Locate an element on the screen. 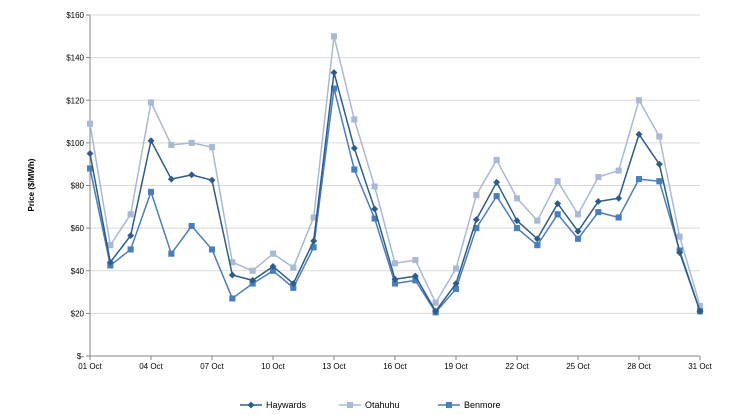 This screenshot has width=736, height=415. y-axis-tick-labels: $- $20 $40 $60 $80 $100 $120 $140 $160 is located at coordinates (75, 186).